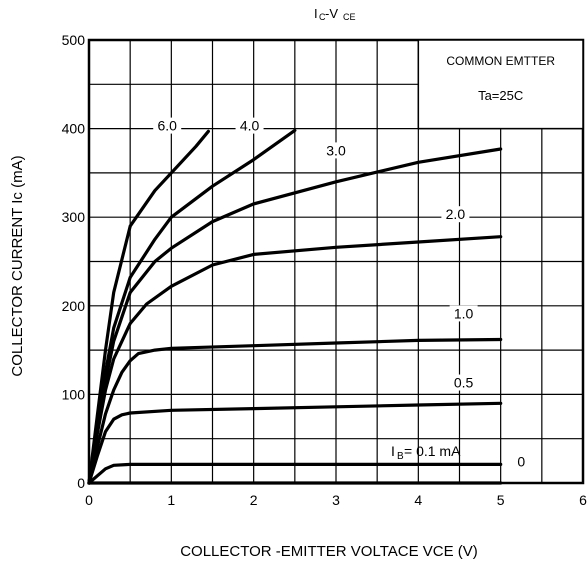 This screenshot has height=565, width=587. Describe the element at coordinates (89, 500) in the screenshot. I see `x-tick-label: 0` at that location.